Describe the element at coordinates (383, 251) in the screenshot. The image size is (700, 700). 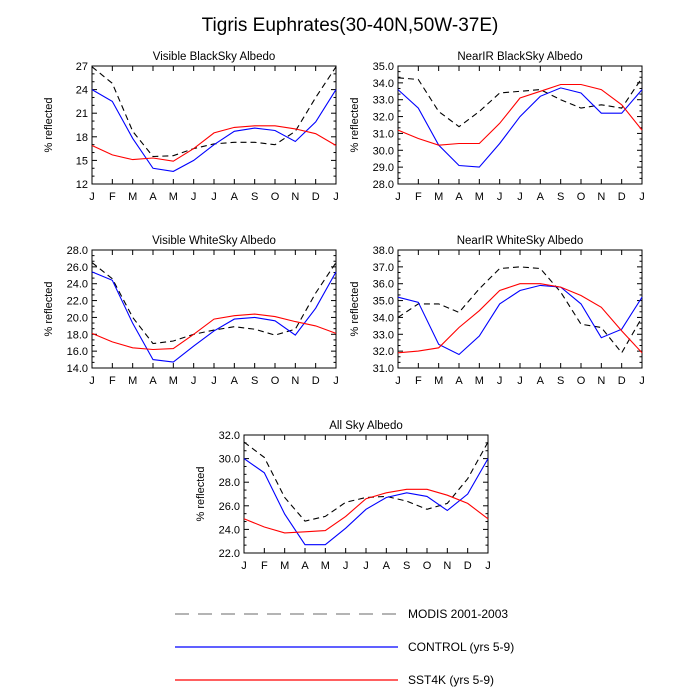
I see `y-tick-label: 38.0` at that location.